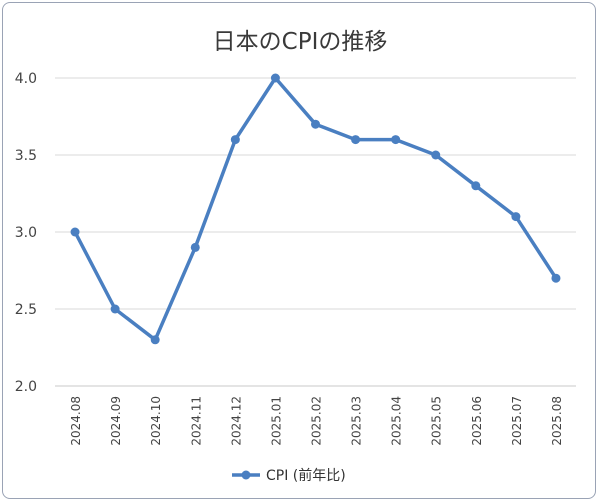 The image size is (600, 503). What do you see at coordinates (517, 421) in the screenshot?
I see `x-tick-label: 2025.07` at bounding box center [517, 421].